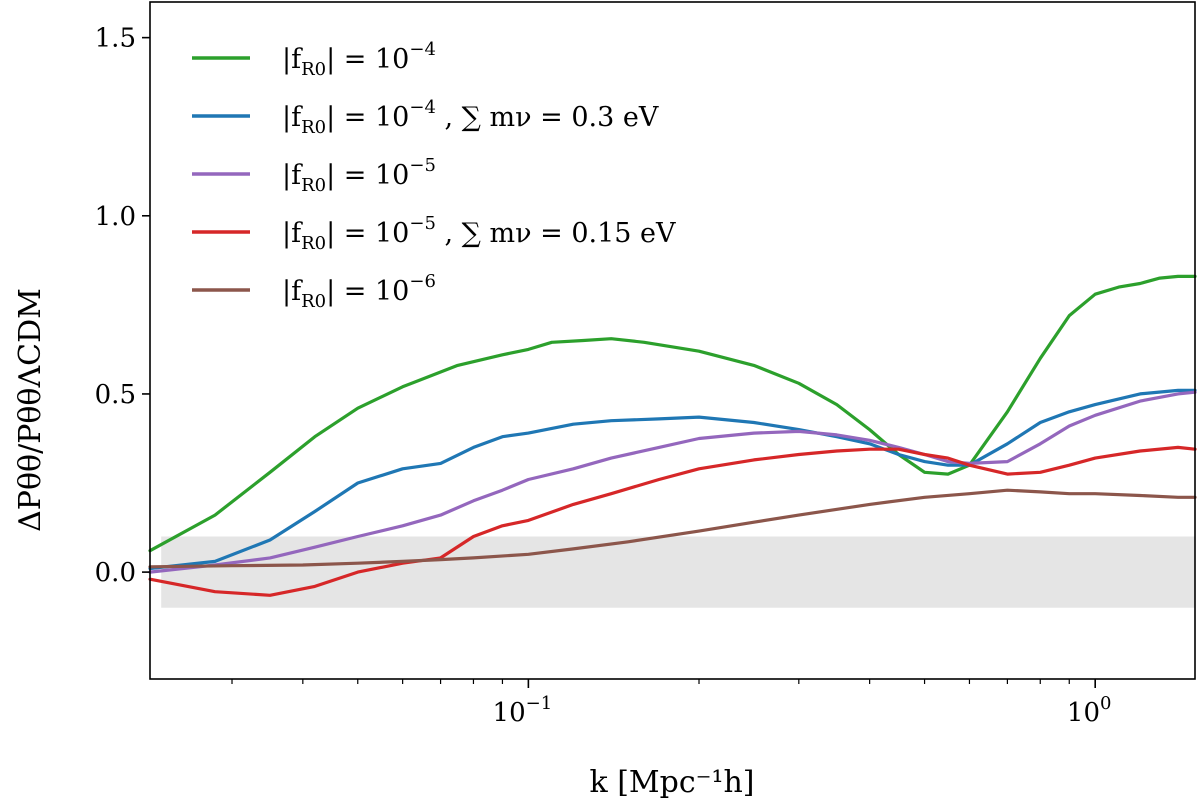  What do you see at coordinates (523, 710) in the screenshot?
I see `x-tick-label-1: 10⁻¹` at bounding box center [523, 710].